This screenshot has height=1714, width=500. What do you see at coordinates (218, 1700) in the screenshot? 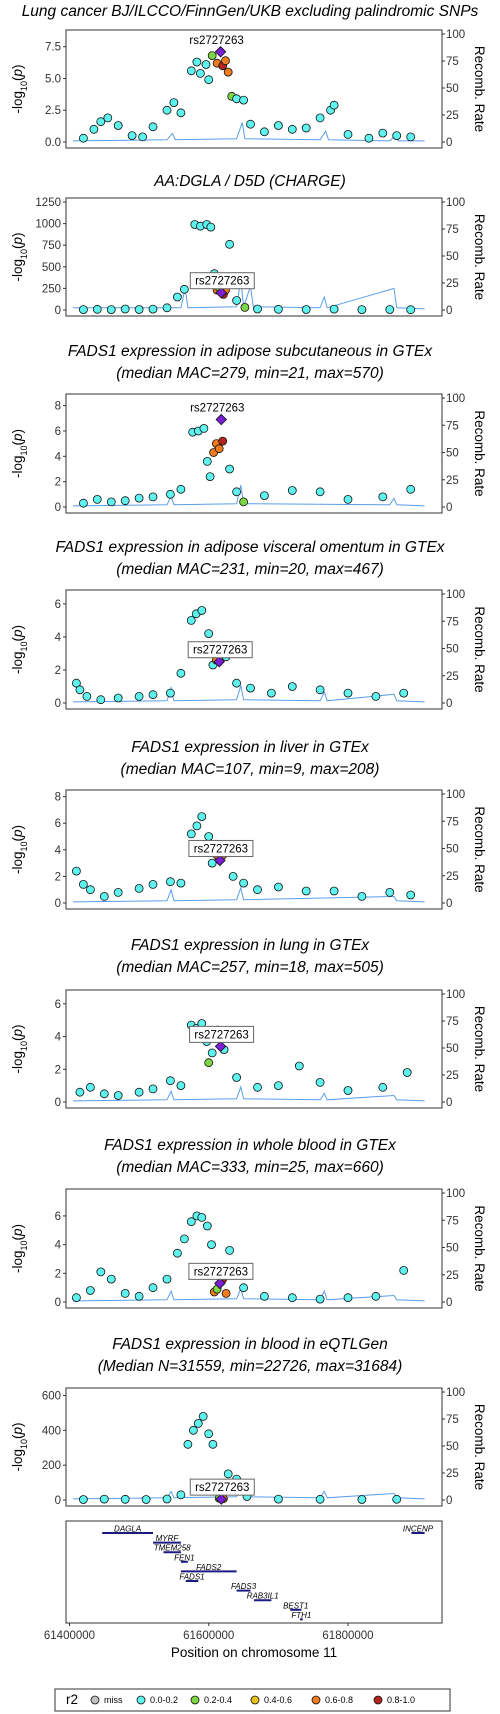
I see `legend-label: 0.2-0.4` at bounding box center [218, 1700].